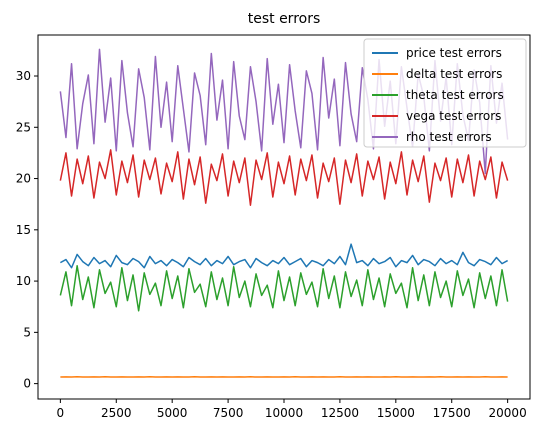 This screenshot has height=435, width=543. I want to click on y-tick-label: 15, so click(23, 230).